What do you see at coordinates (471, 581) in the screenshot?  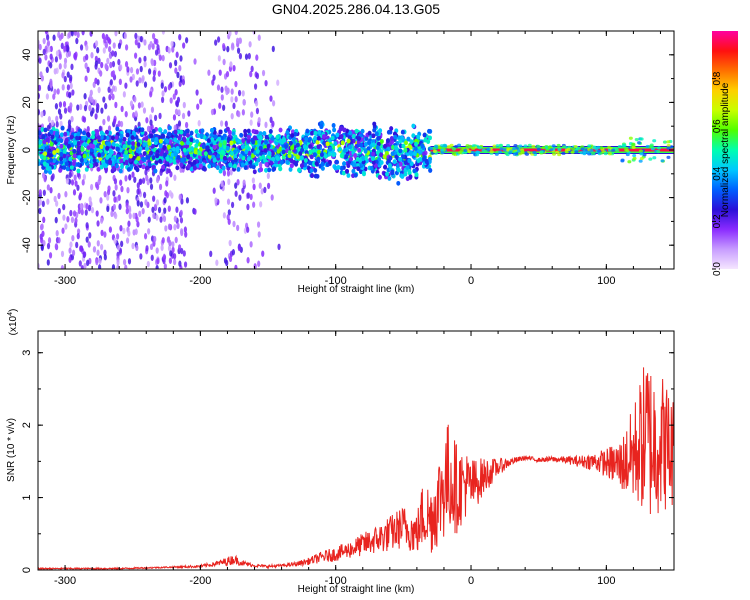 I see `x-tick-label: 0` at bounding box center [471, 581].